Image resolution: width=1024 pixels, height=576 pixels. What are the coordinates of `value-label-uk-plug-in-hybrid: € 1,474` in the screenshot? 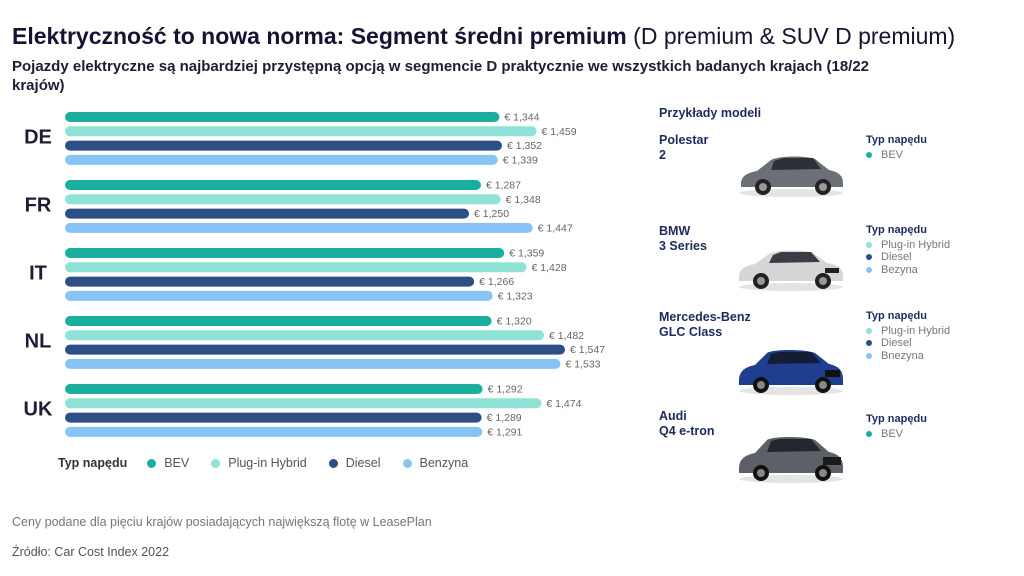 It's located at (563, 404).